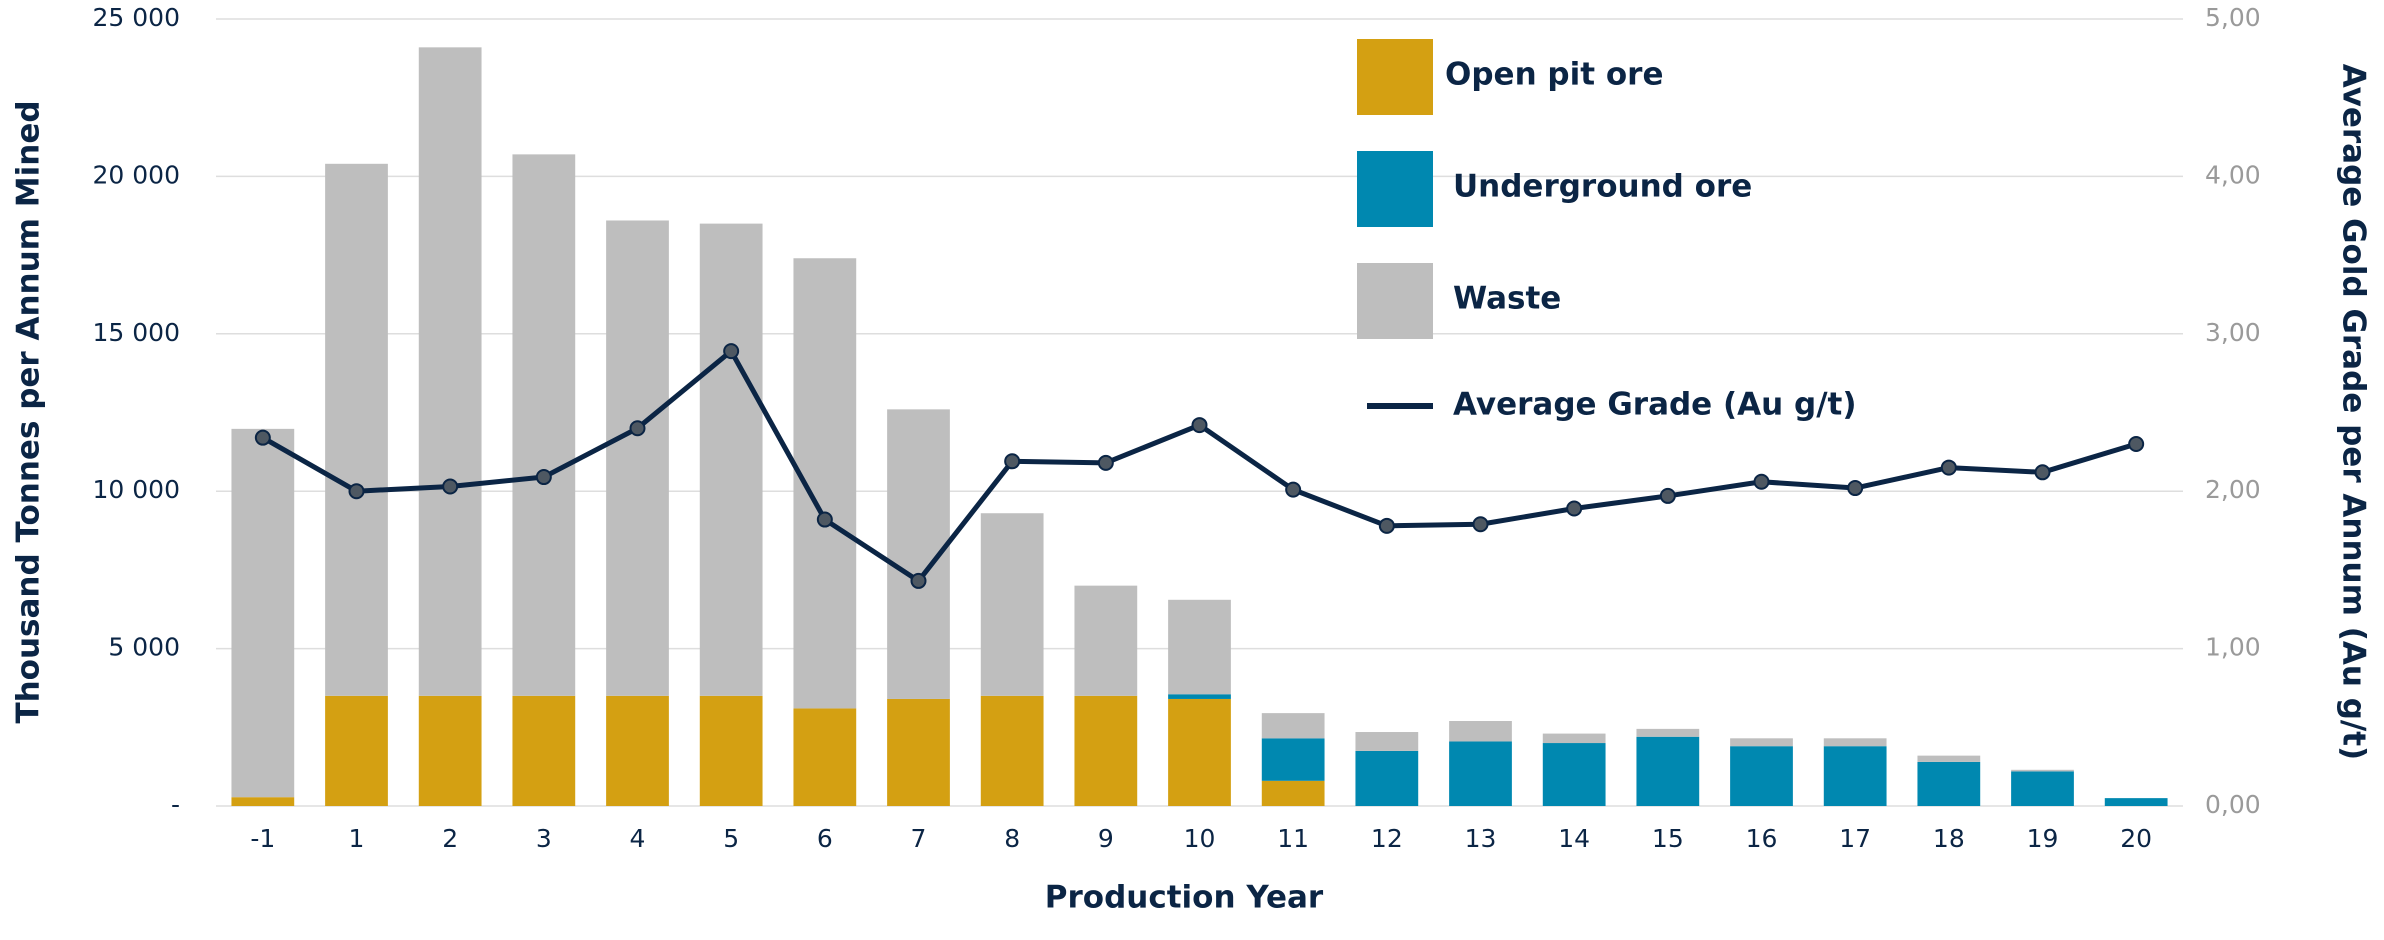 This screenshot has width=2384, height=940. Describe the element at coordinates (29, 411) in the screenshot. I see `y-axis-title: Thousand Tonnes per Annum Mined` at that location.